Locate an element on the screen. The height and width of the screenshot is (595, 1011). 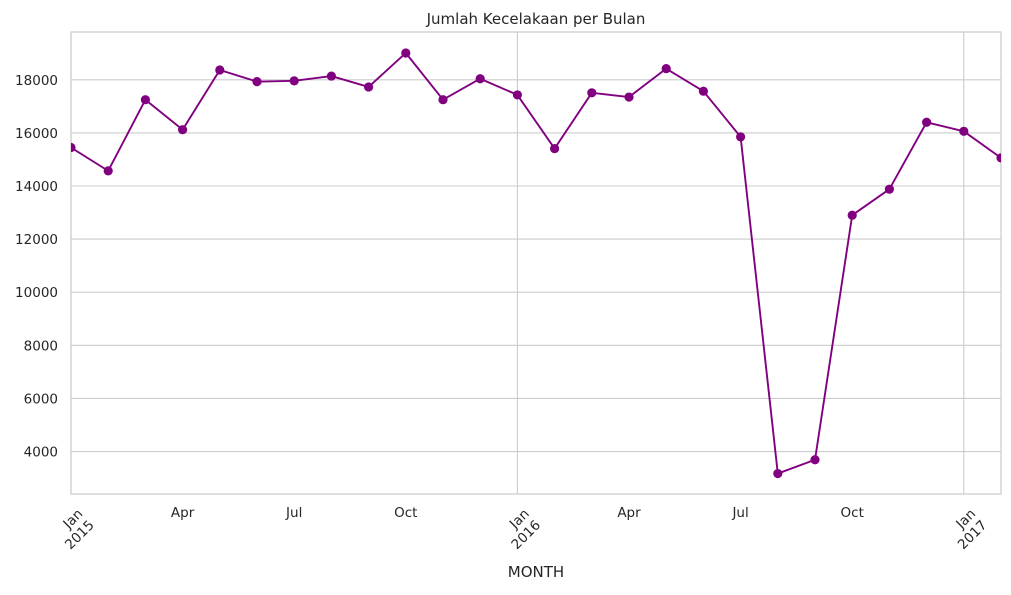
y-tick-label: 16000 is located at coordinates (36, 134).